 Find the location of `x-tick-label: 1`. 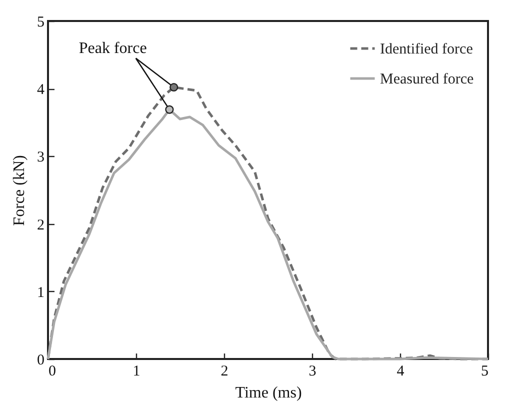

x-tick-label: 1 is located at coordinates (136, 372).